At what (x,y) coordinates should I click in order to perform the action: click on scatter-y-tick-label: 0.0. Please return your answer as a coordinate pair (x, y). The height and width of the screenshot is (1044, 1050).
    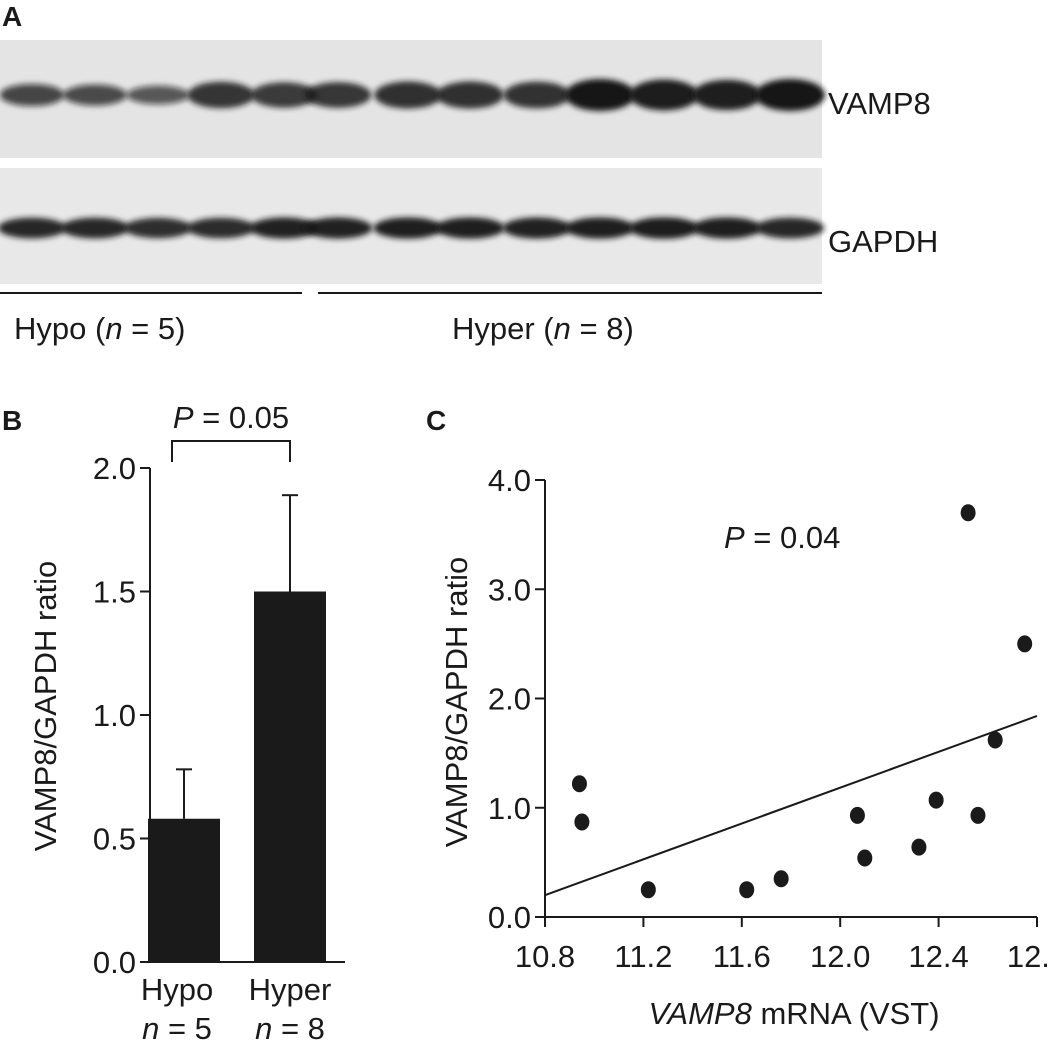
    Looking at the image, I should click on (509, 917).